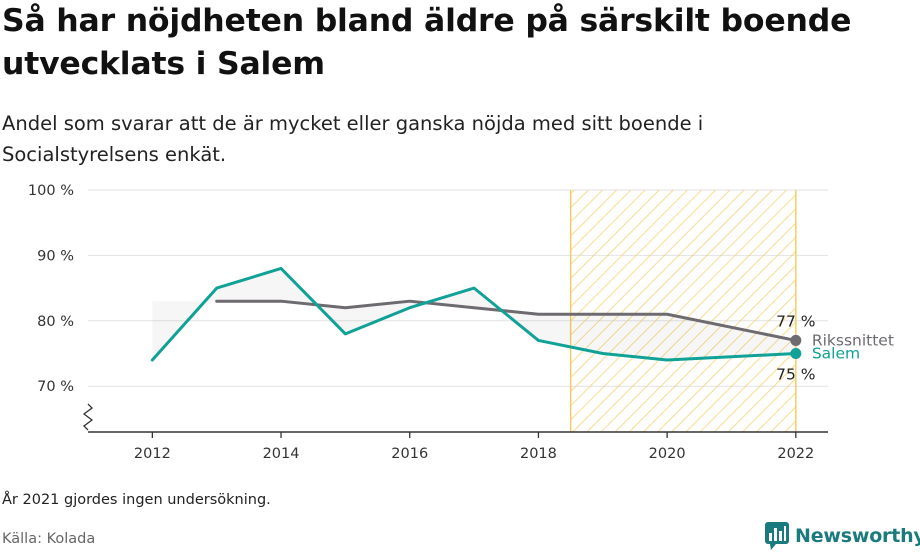  What do you see at coordinates (795, 321) in the screenshot?
I see `value-label-average: 77 %` at bounding box center [795, 321].